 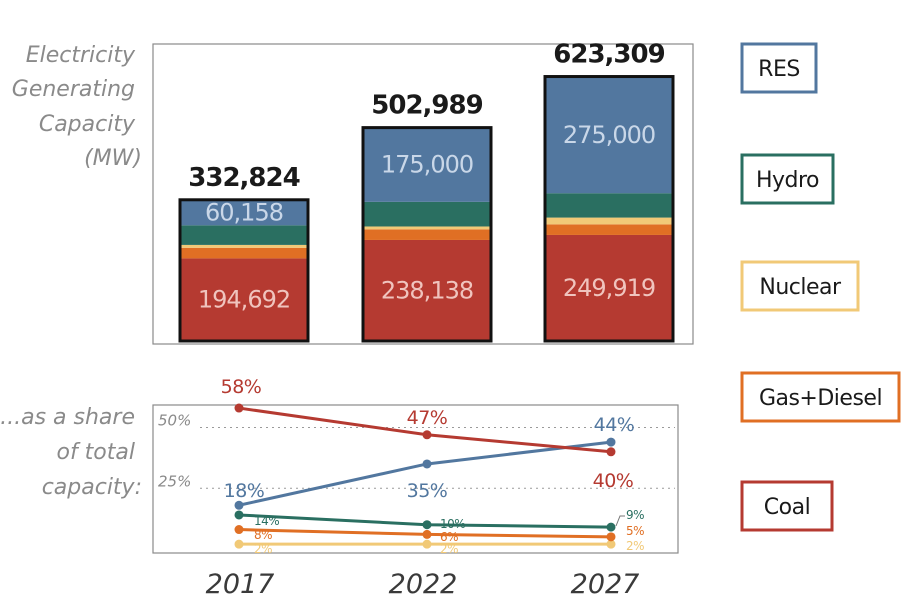 What do you see at coordinates (426, 106) in the screenshot?
I see `bar-2022-total-label: 502,989` at bounding box center [426, 106].